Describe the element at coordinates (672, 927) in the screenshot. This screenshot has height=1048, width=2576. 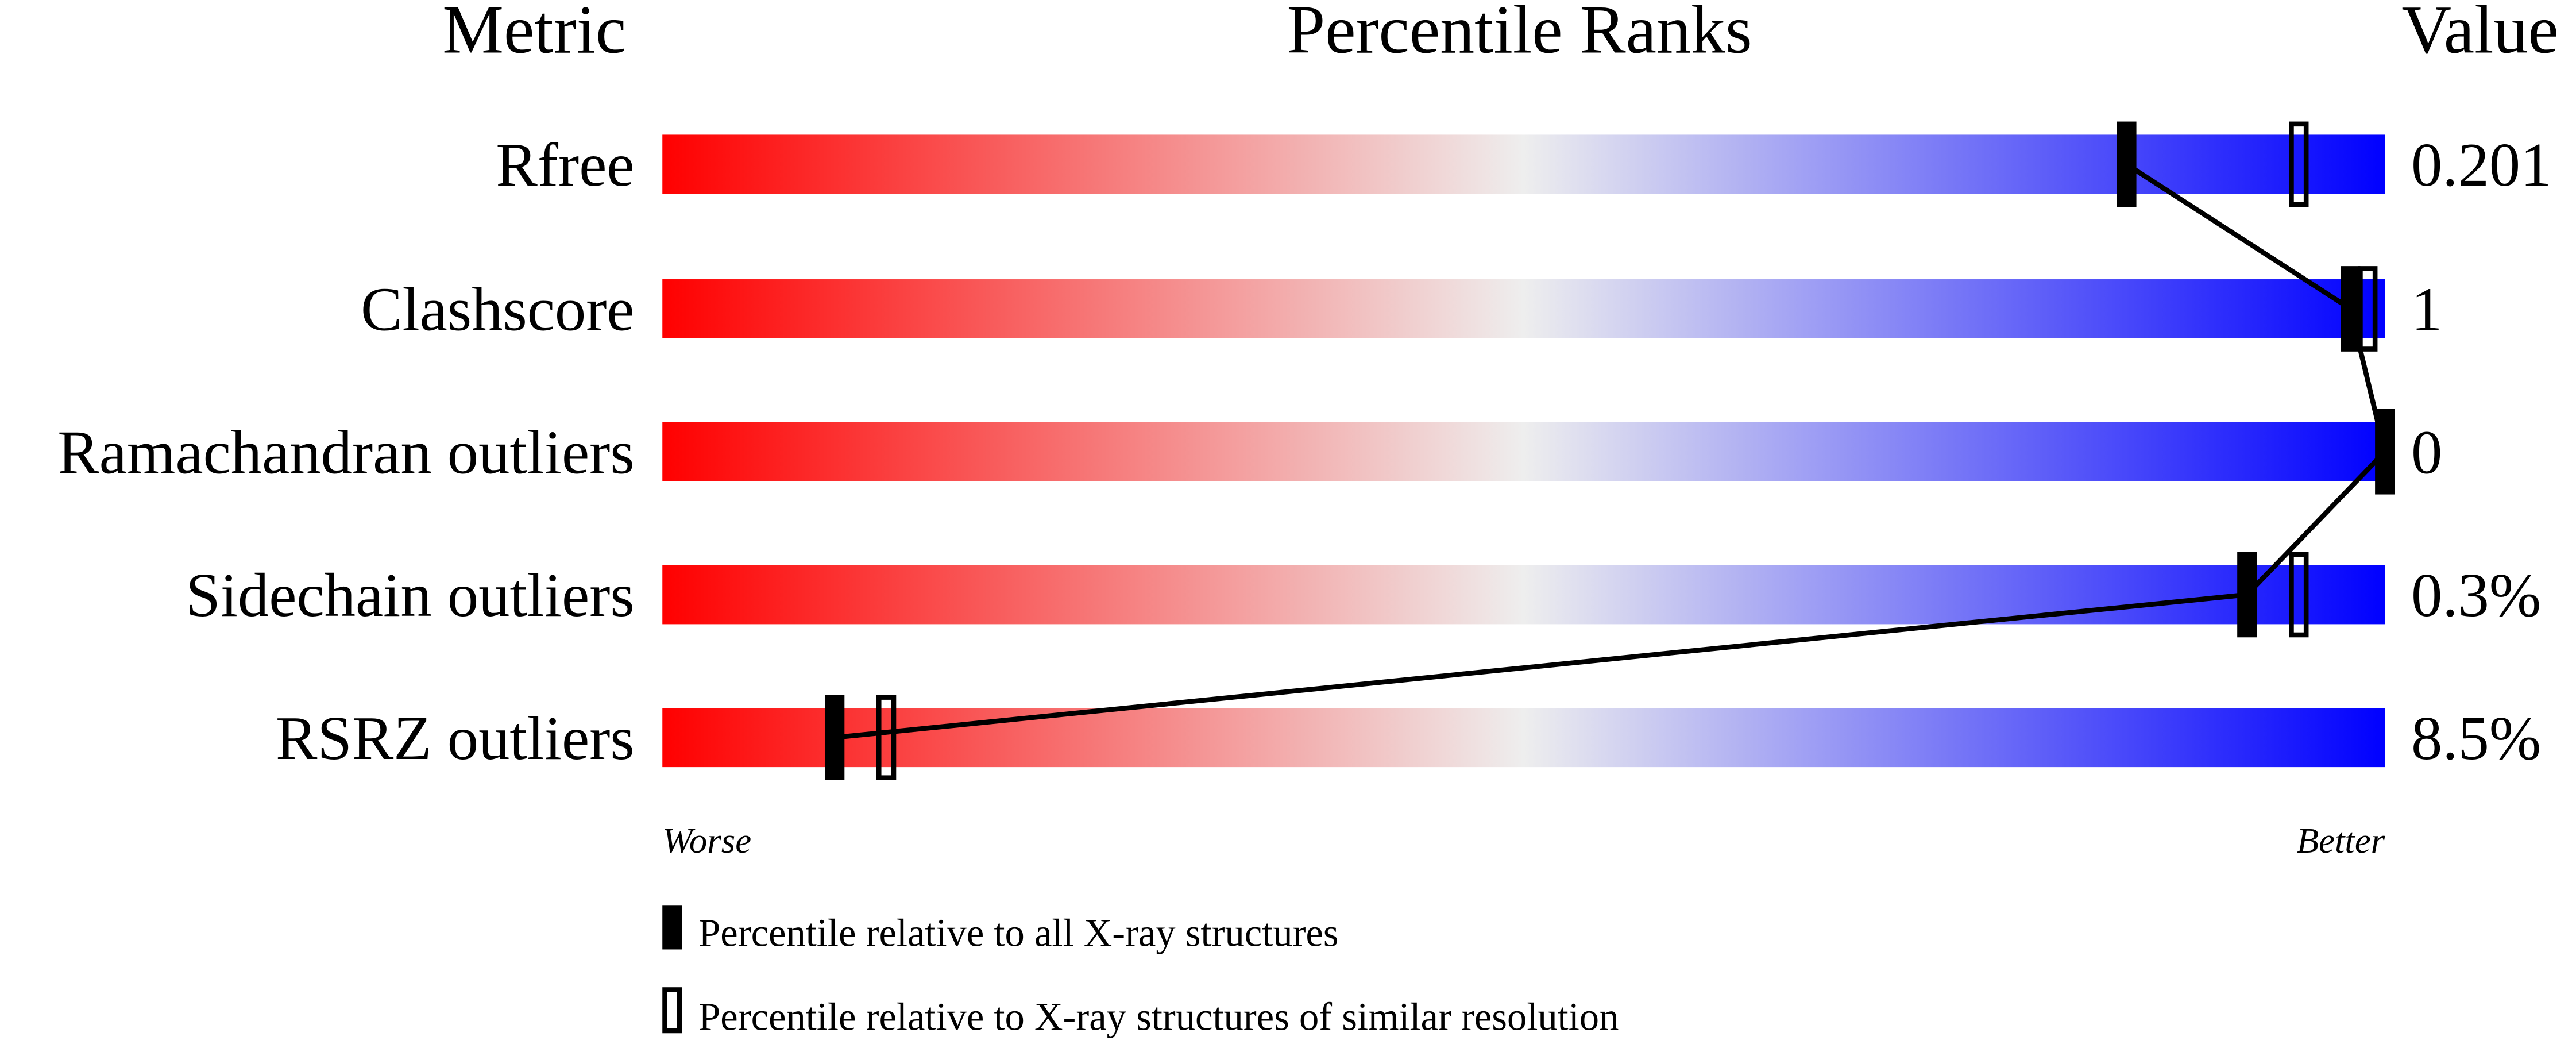
I see `legend-filled-marker` at that location.